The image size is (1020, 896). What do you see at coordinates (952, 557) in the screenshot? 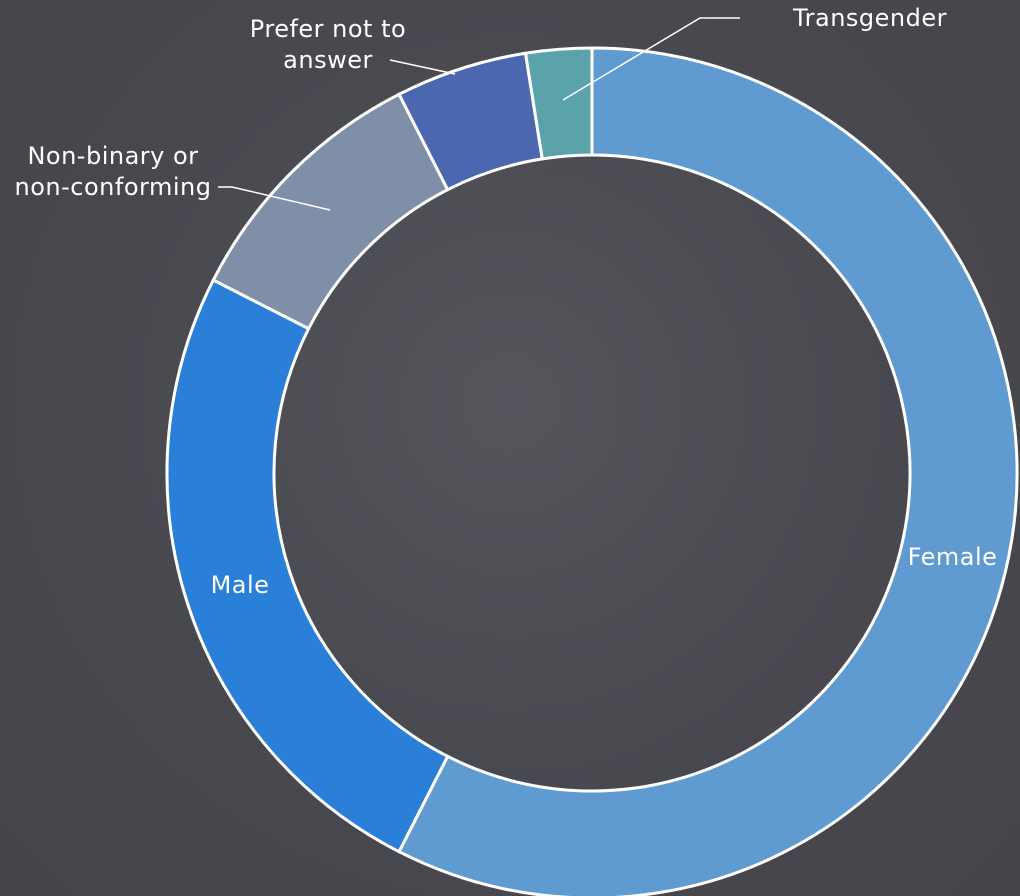
I see `slice-label: Female` at bounding box center [952, 557].